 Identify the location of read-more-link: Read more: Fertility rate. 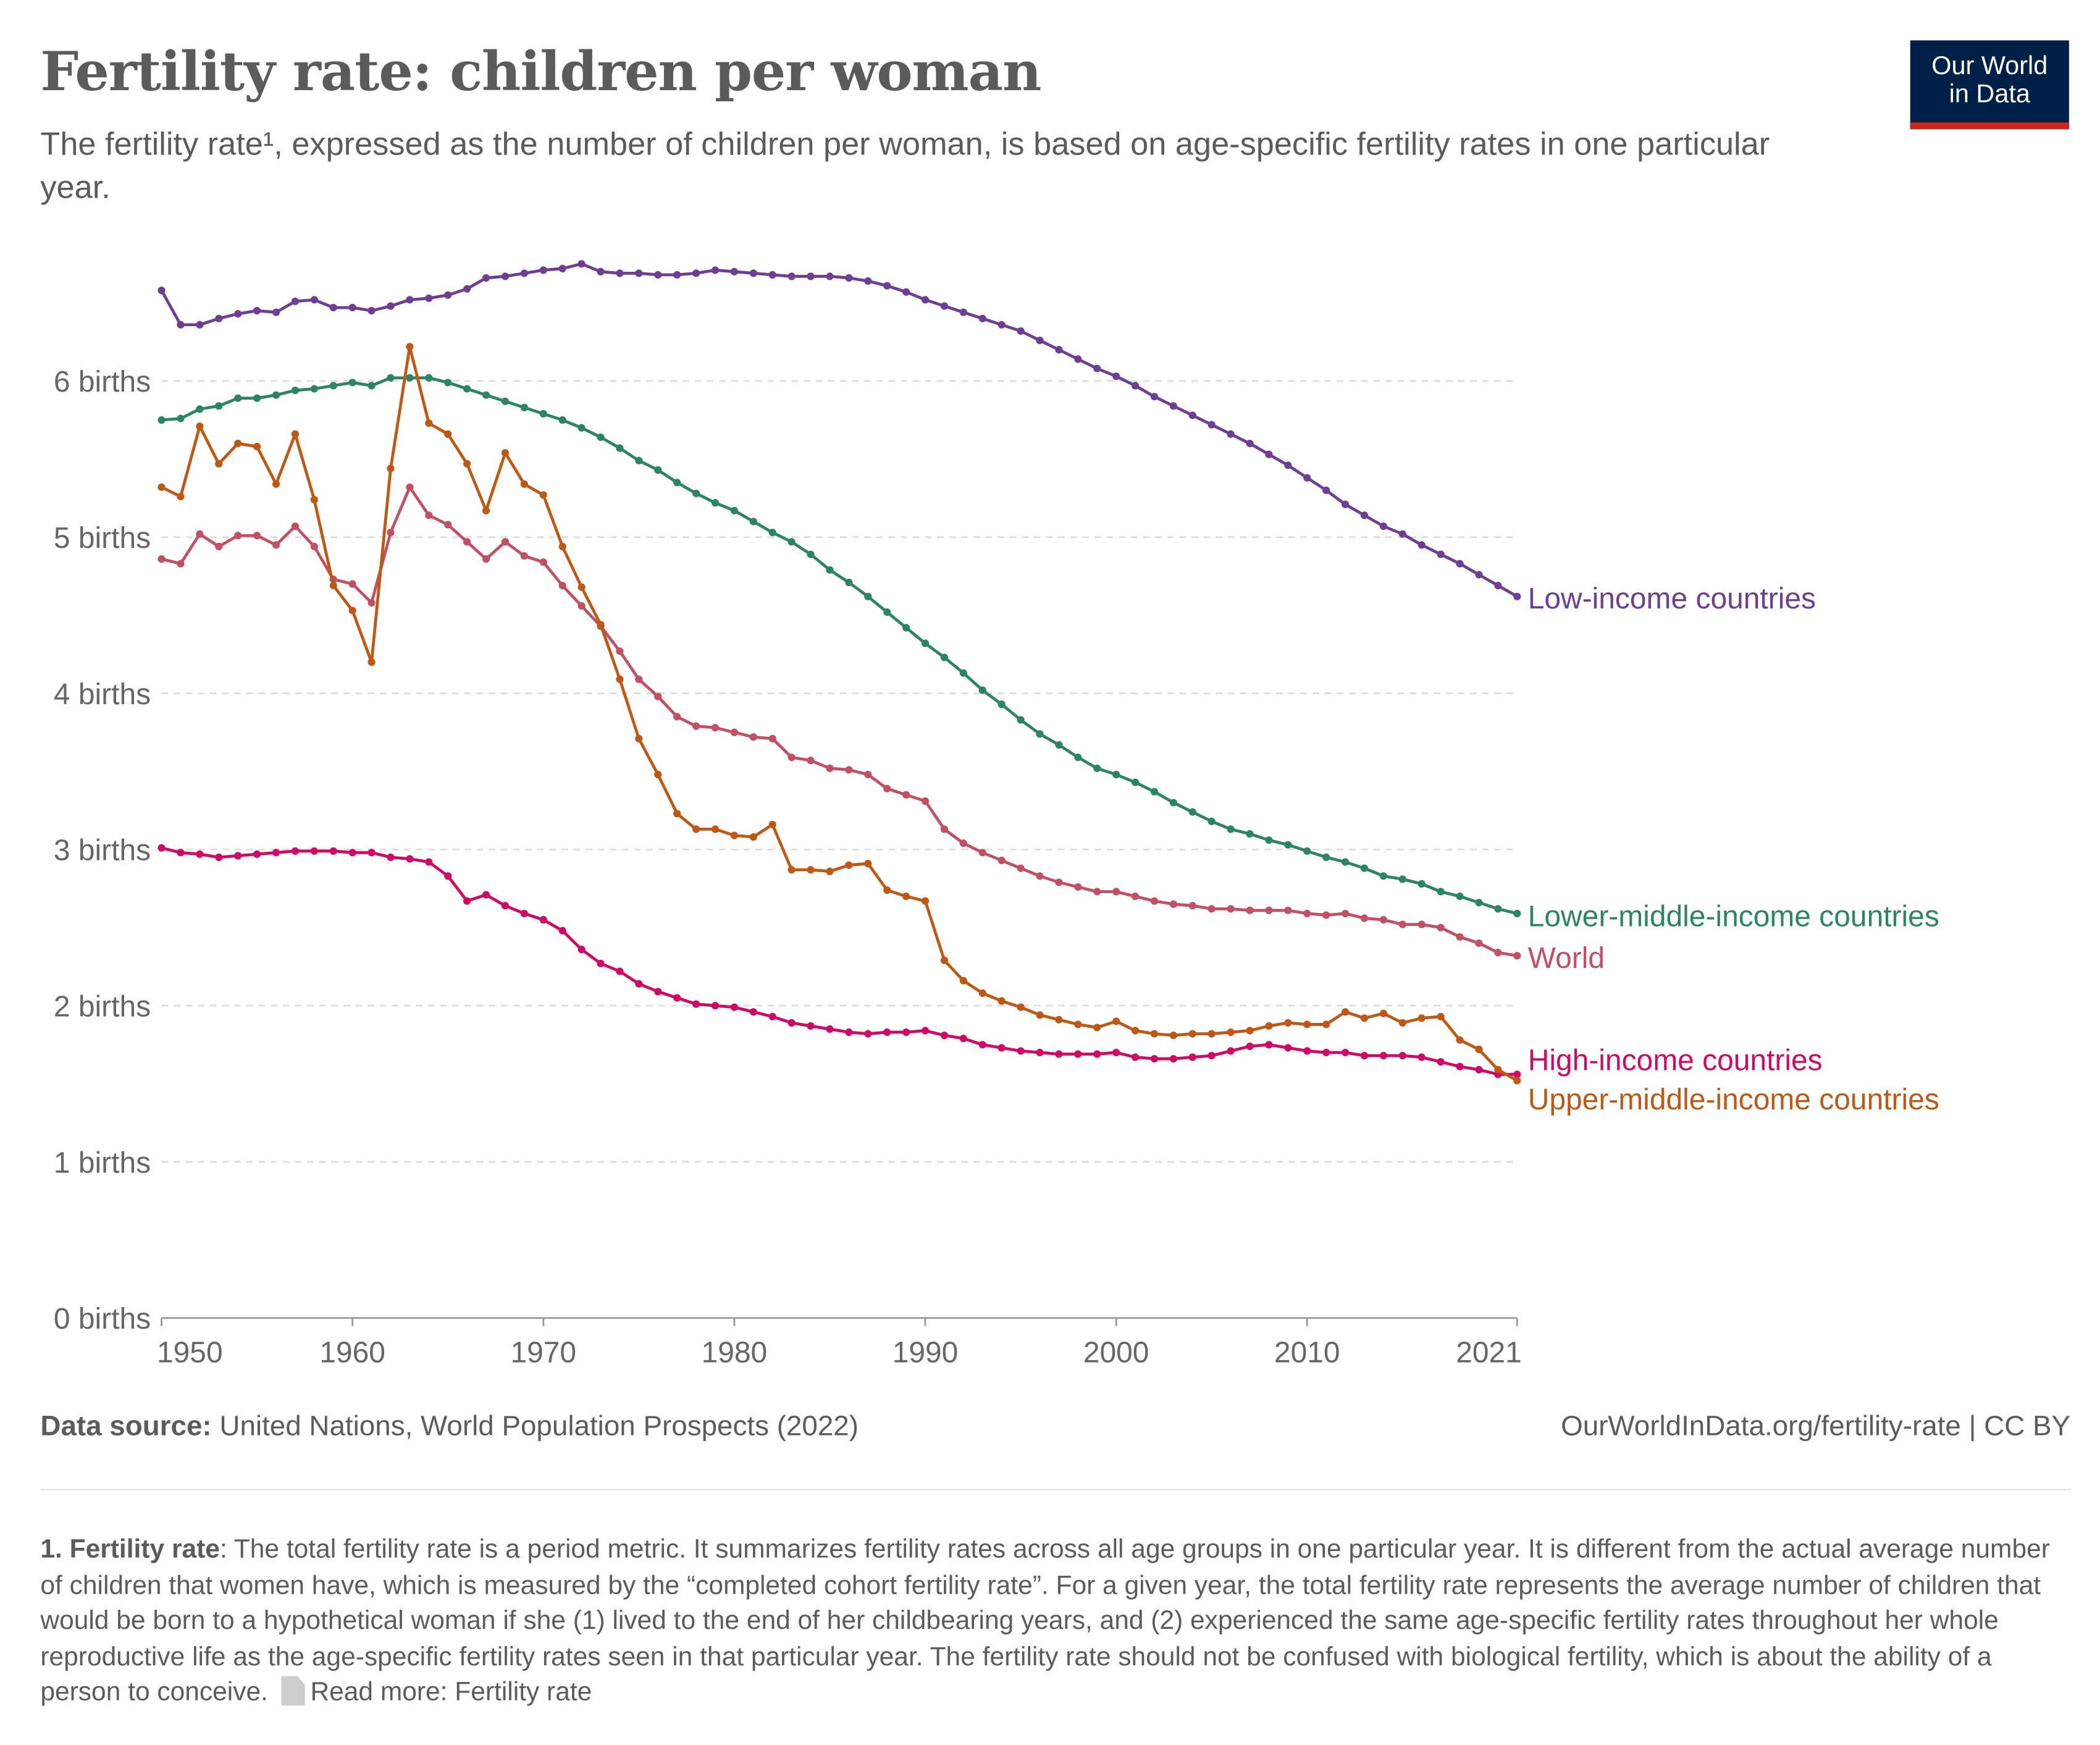
(451, 1692).